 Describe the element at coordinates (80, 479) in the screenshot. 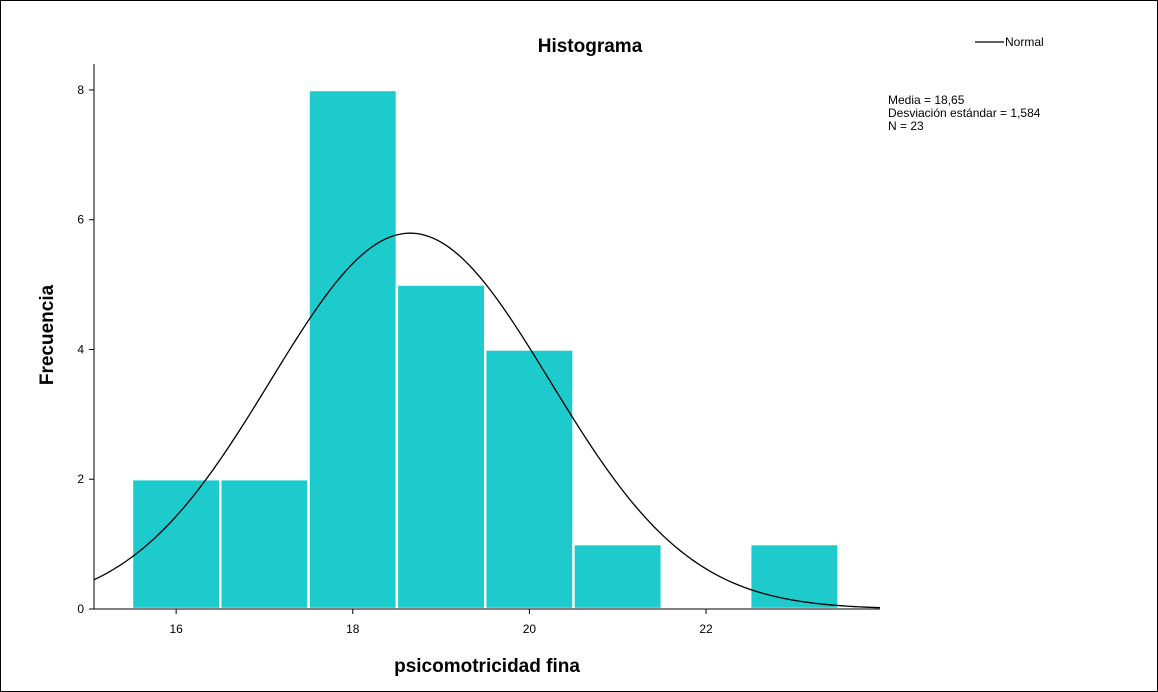

I see `y-tick-label: 2` at that location.